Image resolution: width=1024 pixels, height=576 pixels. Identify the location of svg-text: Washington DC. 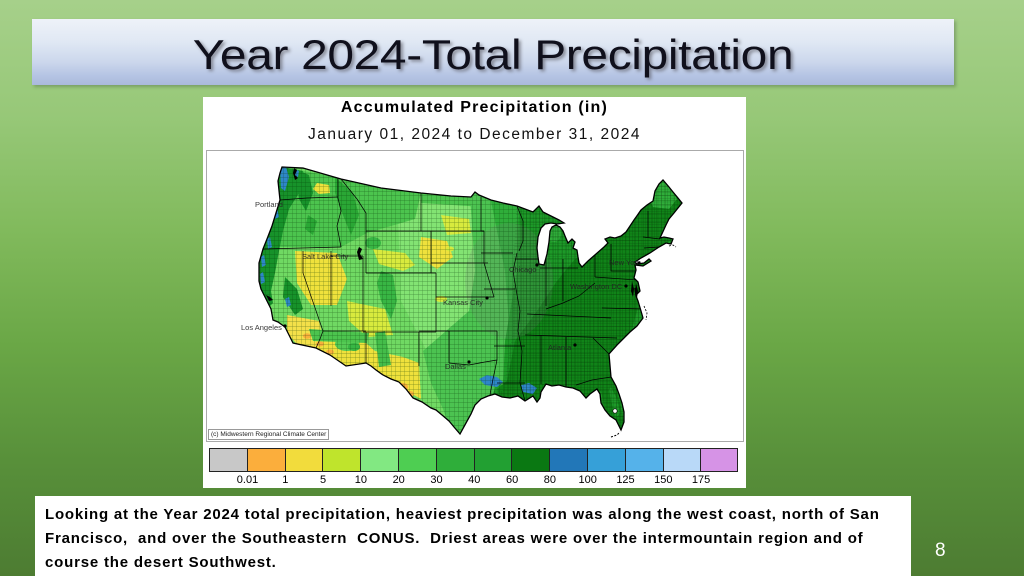
(596, 286).